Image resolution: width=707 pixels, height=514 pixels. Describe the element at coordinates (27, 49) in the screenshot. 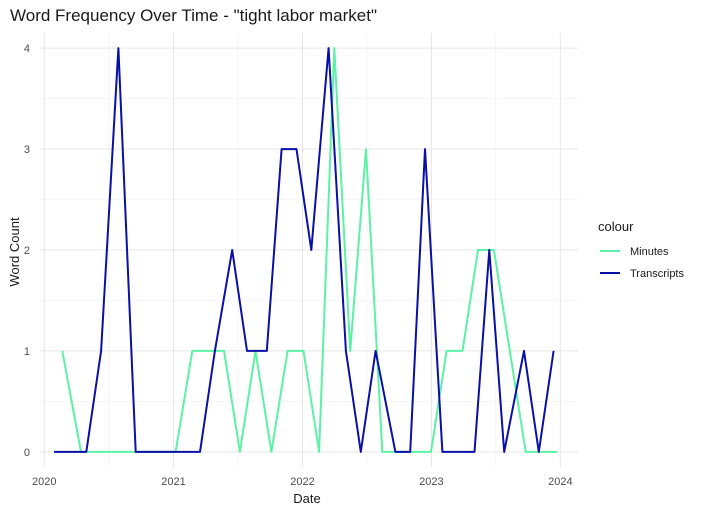

I see `y-tick-label: 4` at that location.